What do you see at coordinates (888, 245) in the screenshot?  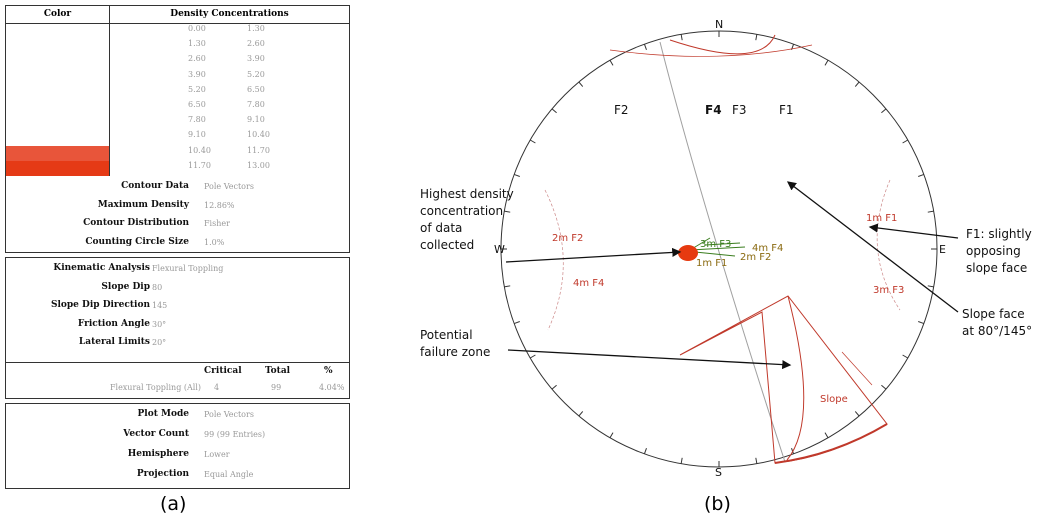 I see `plane-east-great-circle` at bounding box center [888, 245].